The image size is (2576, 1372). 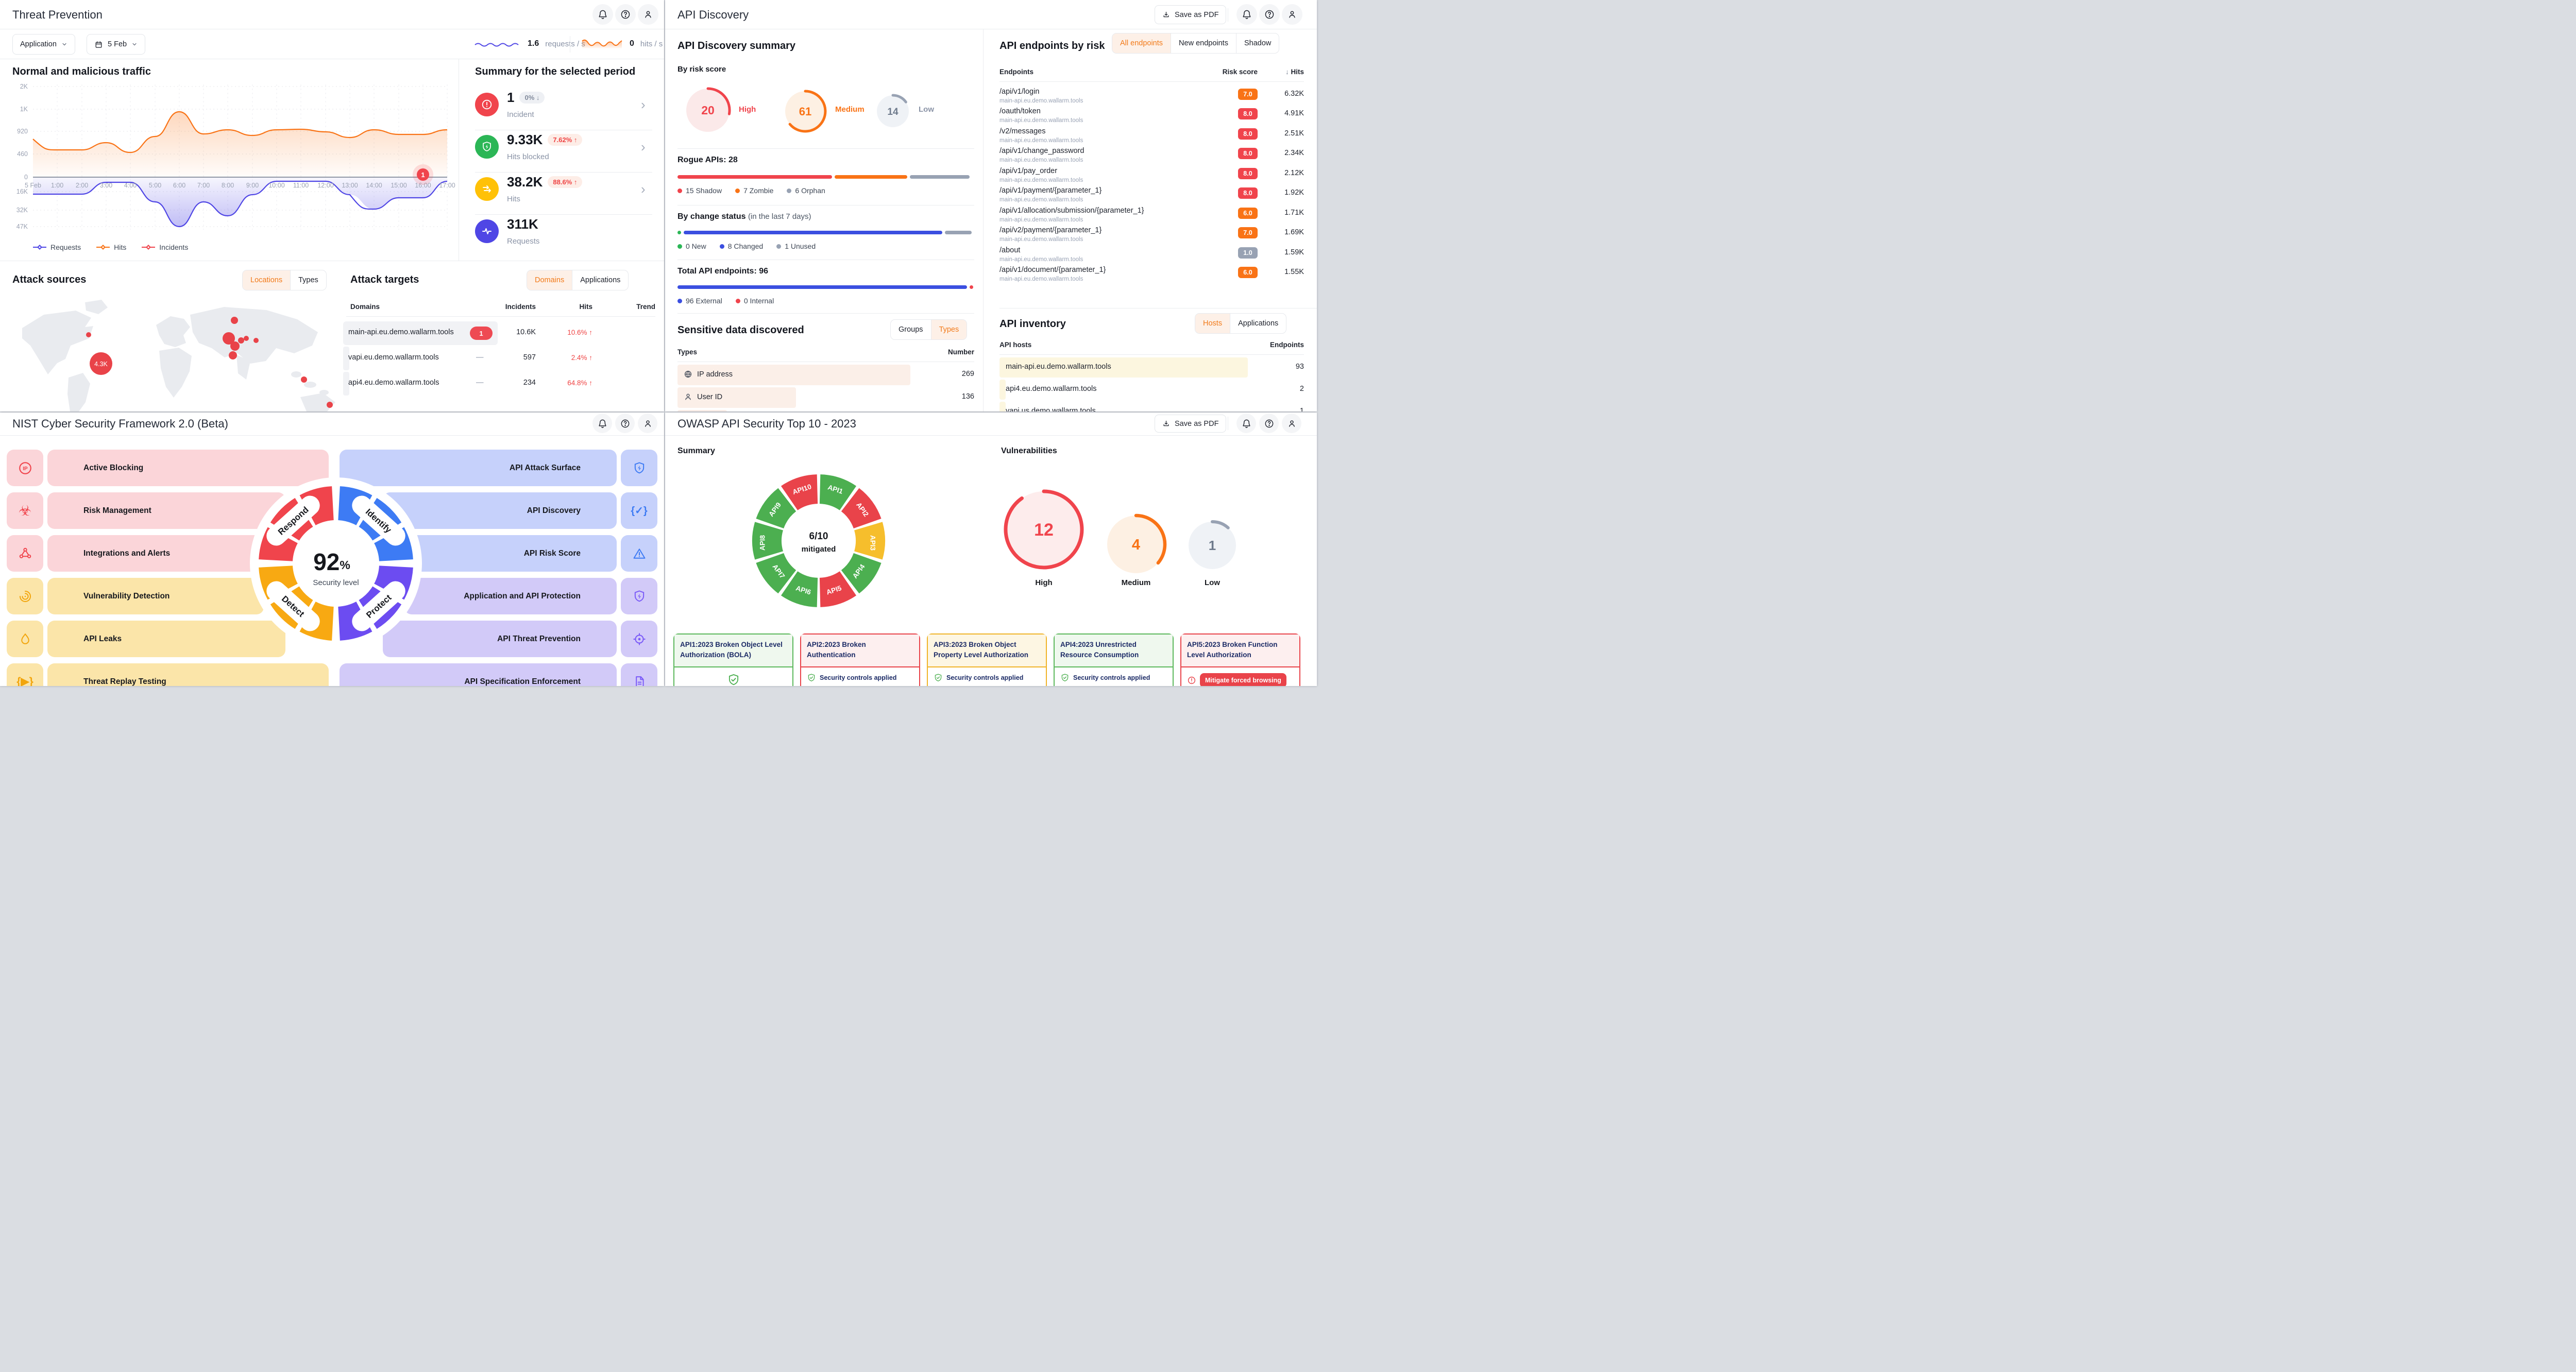 I want to click on application-filter: Application, so click(x=43, y=44).